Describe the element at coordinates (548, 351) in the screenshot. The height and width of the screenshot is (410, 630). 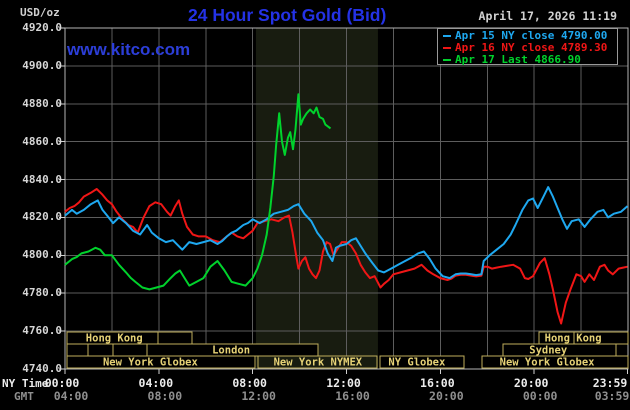
I see `session-label: Sydney` at that location.